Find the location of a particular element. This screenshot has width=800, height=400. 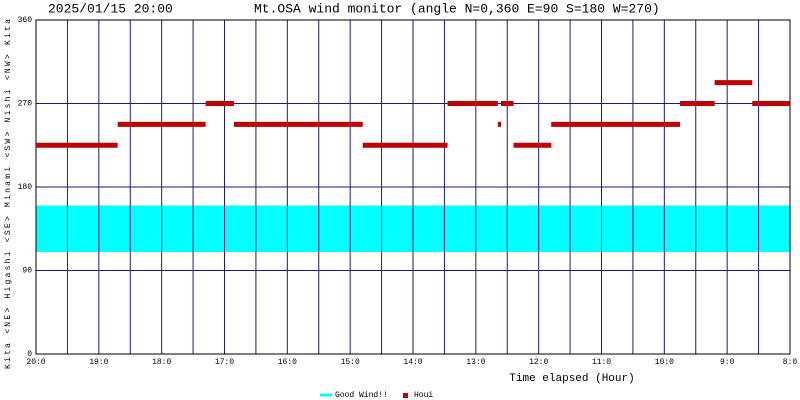

legend-label: Good Wind!! is located at coordinates (361, 395).